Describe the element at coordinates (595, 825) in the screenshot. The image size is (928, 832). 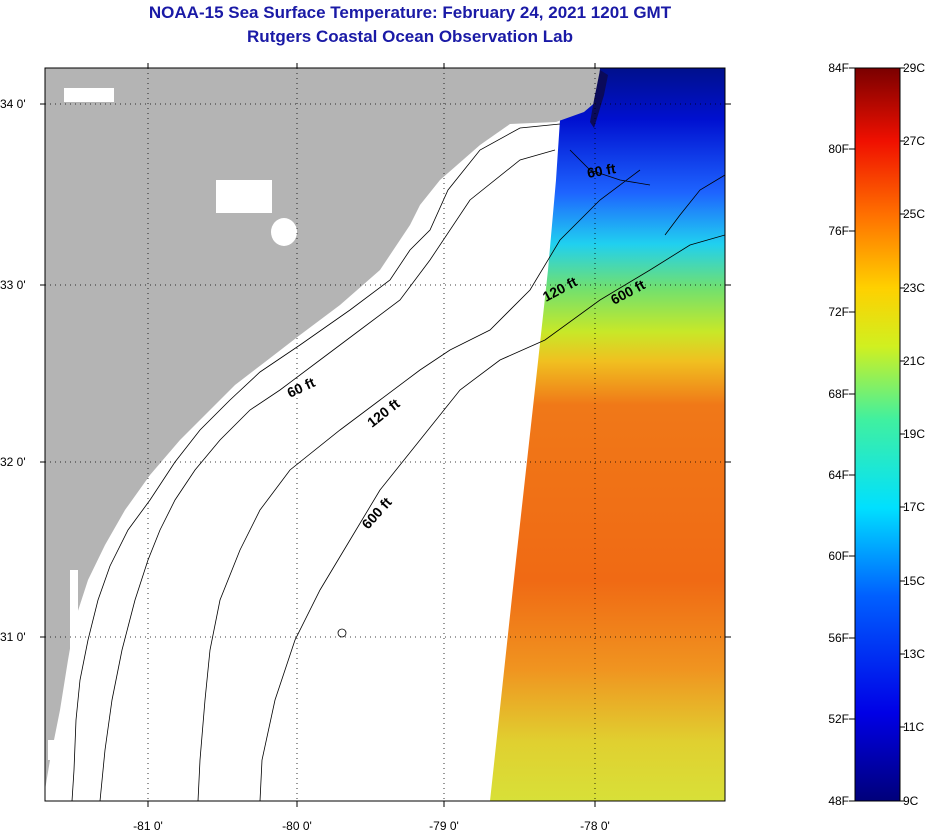
I see `lon-label: -78 0'` at that location.